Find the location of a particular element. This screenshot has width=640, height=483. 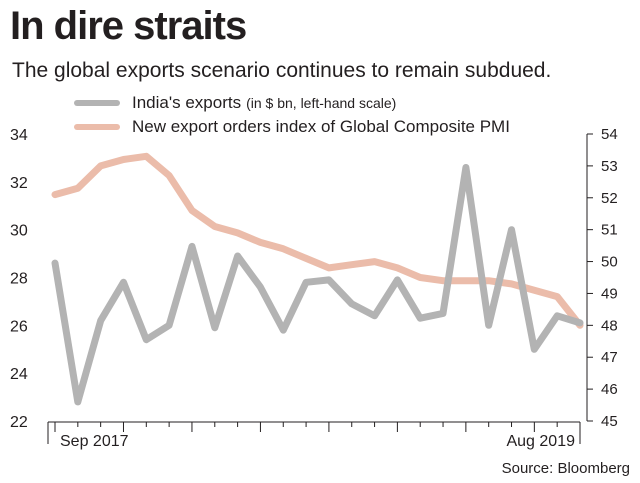

legend-label-exports: India's exports is located at coordinates (187, 102).